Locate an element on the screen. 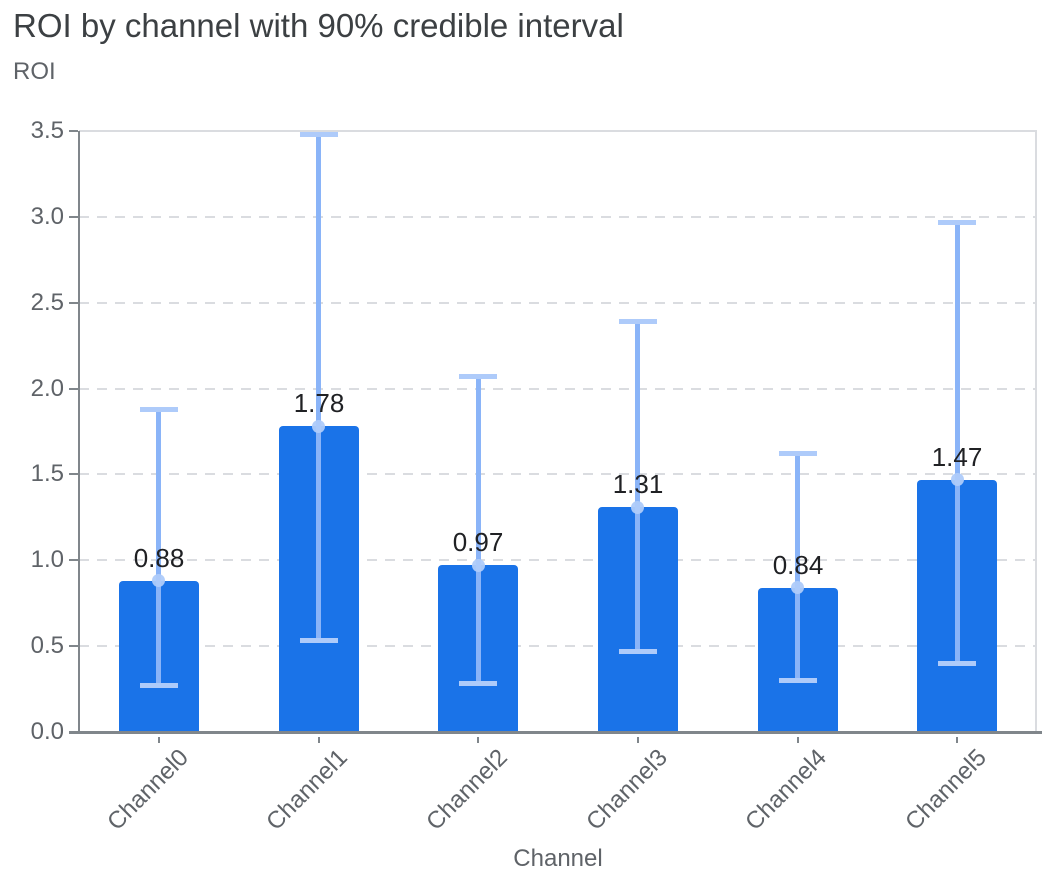 This screenshot has width=1048, height=886. y-tick-label: 0.5 is located at coordinates (47, 645).